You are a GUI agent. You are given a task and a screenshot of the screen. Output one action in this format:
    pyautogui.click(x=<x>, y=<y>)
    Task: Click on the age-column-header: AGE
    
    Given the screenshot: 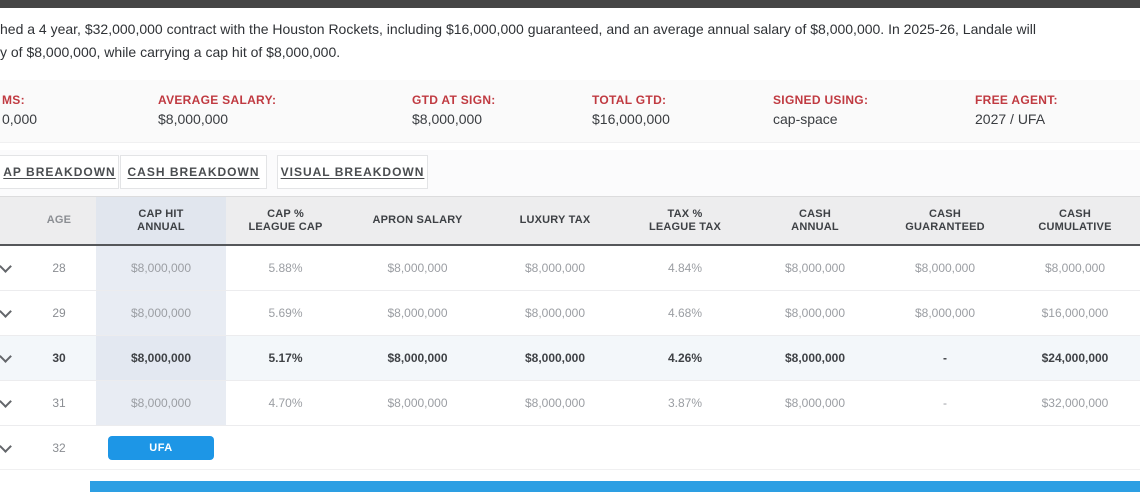 What is the action you would take?
    pyautogui.click(x=59, y=220)
    